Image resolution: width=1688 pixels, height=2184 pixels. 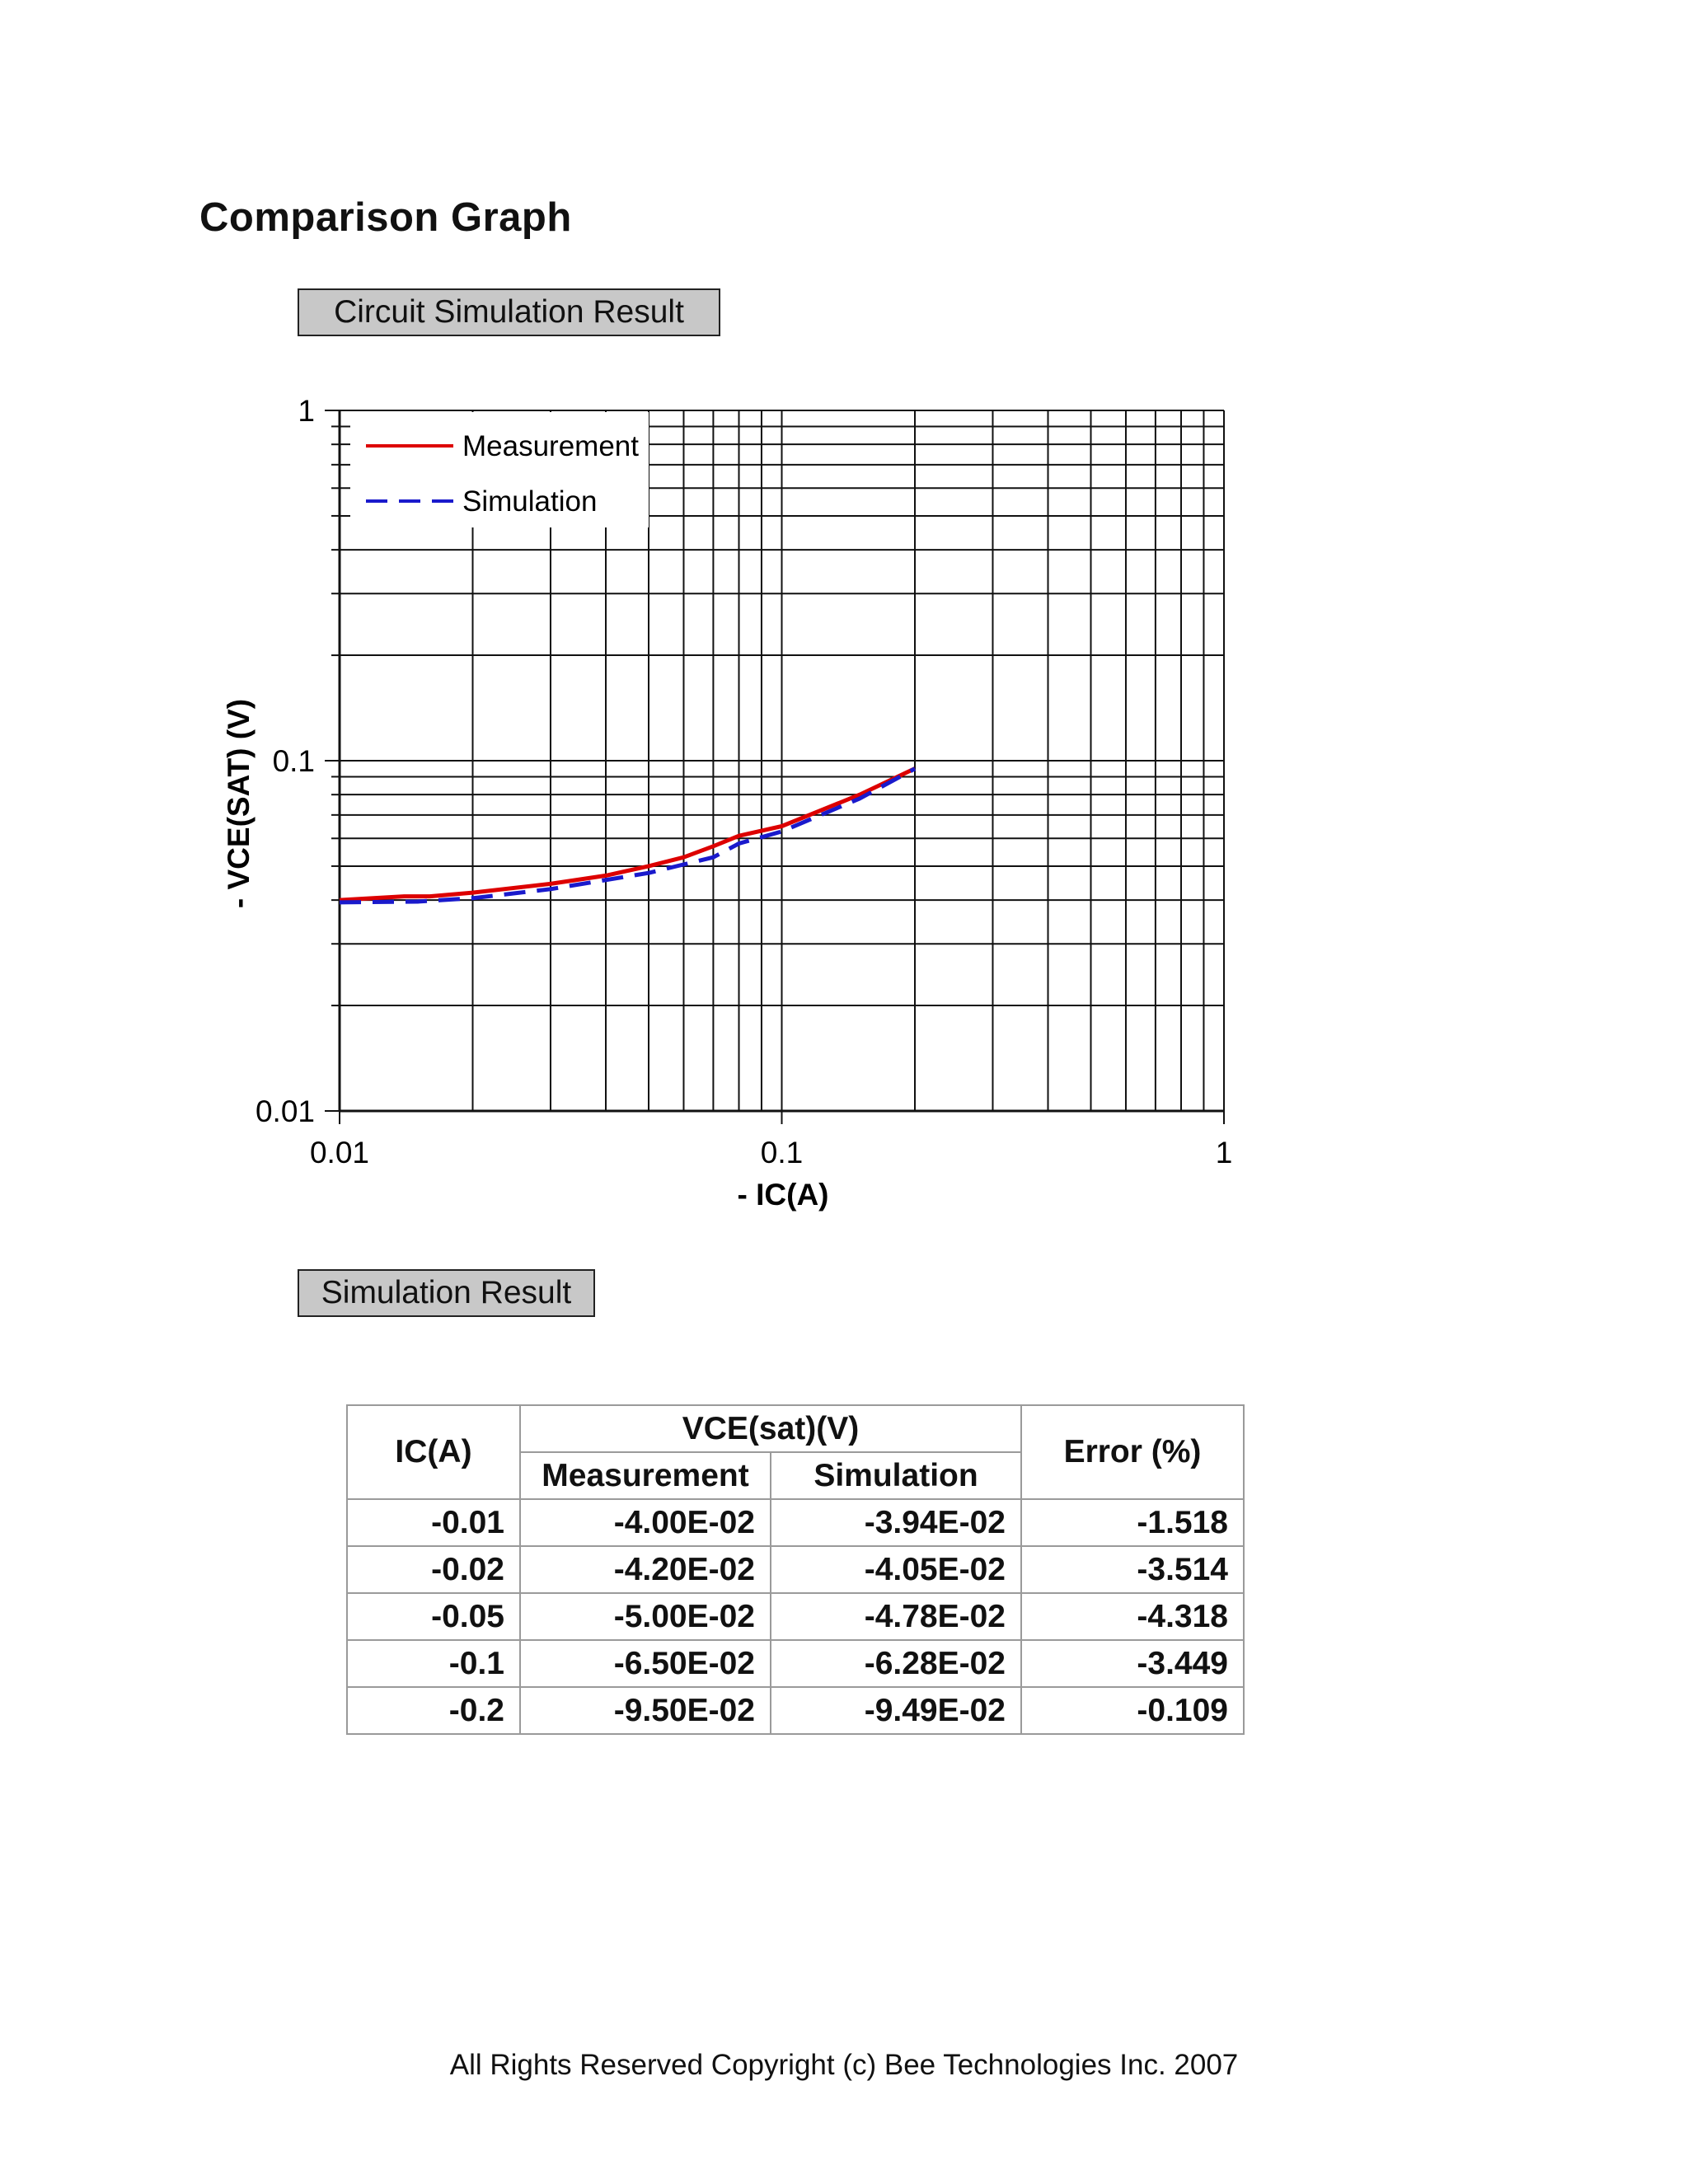 What do you see at coordinates (239, 803) in the screenshot?
I see `y-axis-label: - VCE(SAT) (V)` at bounding box center [239, 803].